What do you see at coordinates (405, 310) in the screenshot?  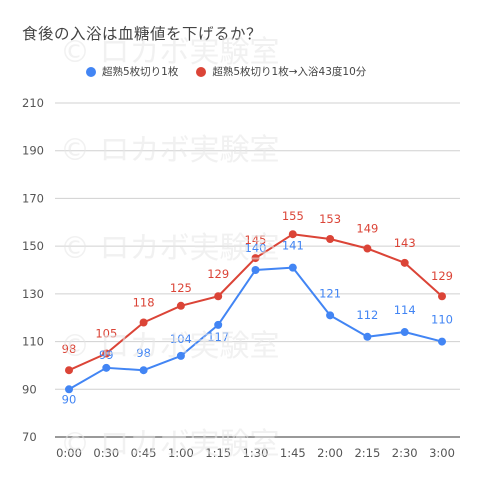 I see `data-label: 114` at bounding box center [405, 310].